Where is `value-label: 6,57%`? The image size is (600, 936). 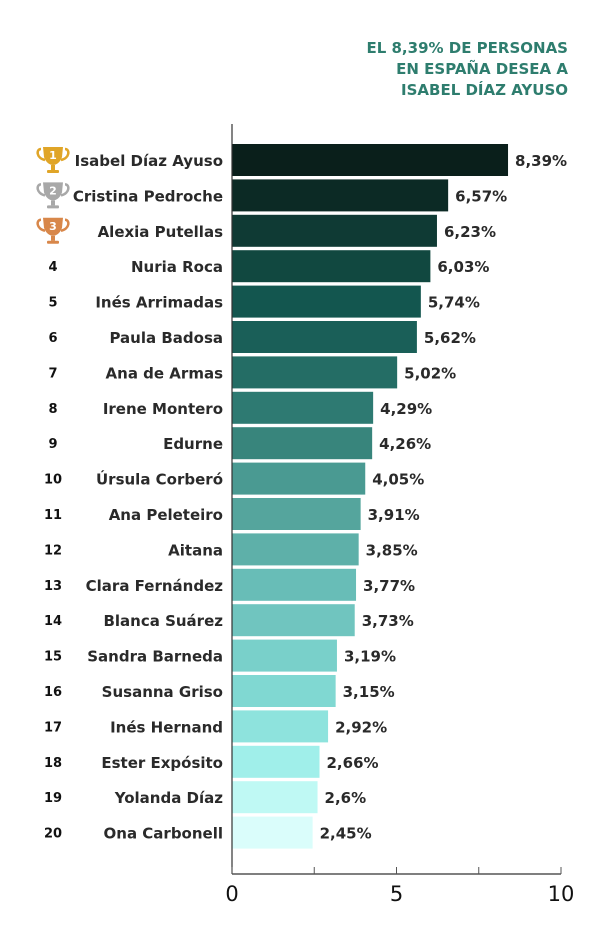
value-label: 6,57% is located at coordinates (481, 196).